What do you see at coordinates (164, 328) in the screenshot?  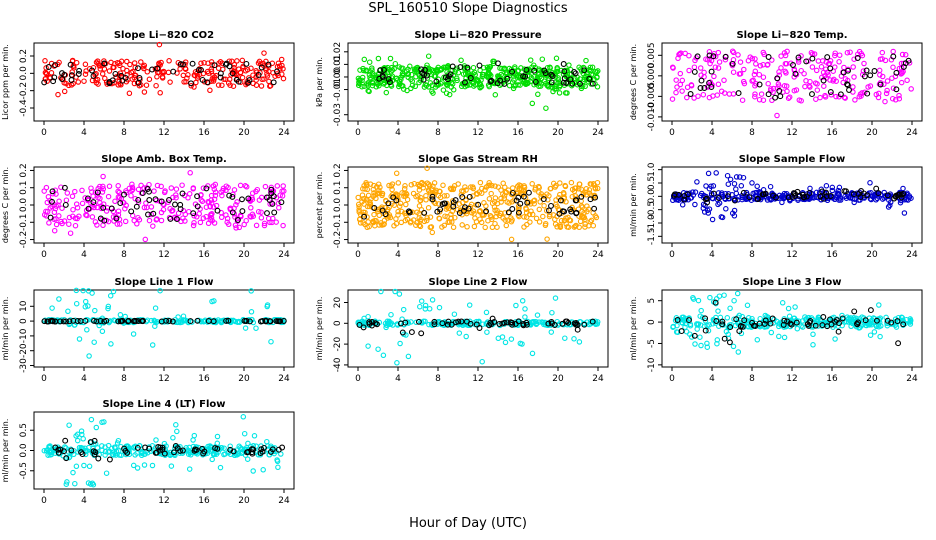 I see `plot-frame` at bounding box center [164, 328].